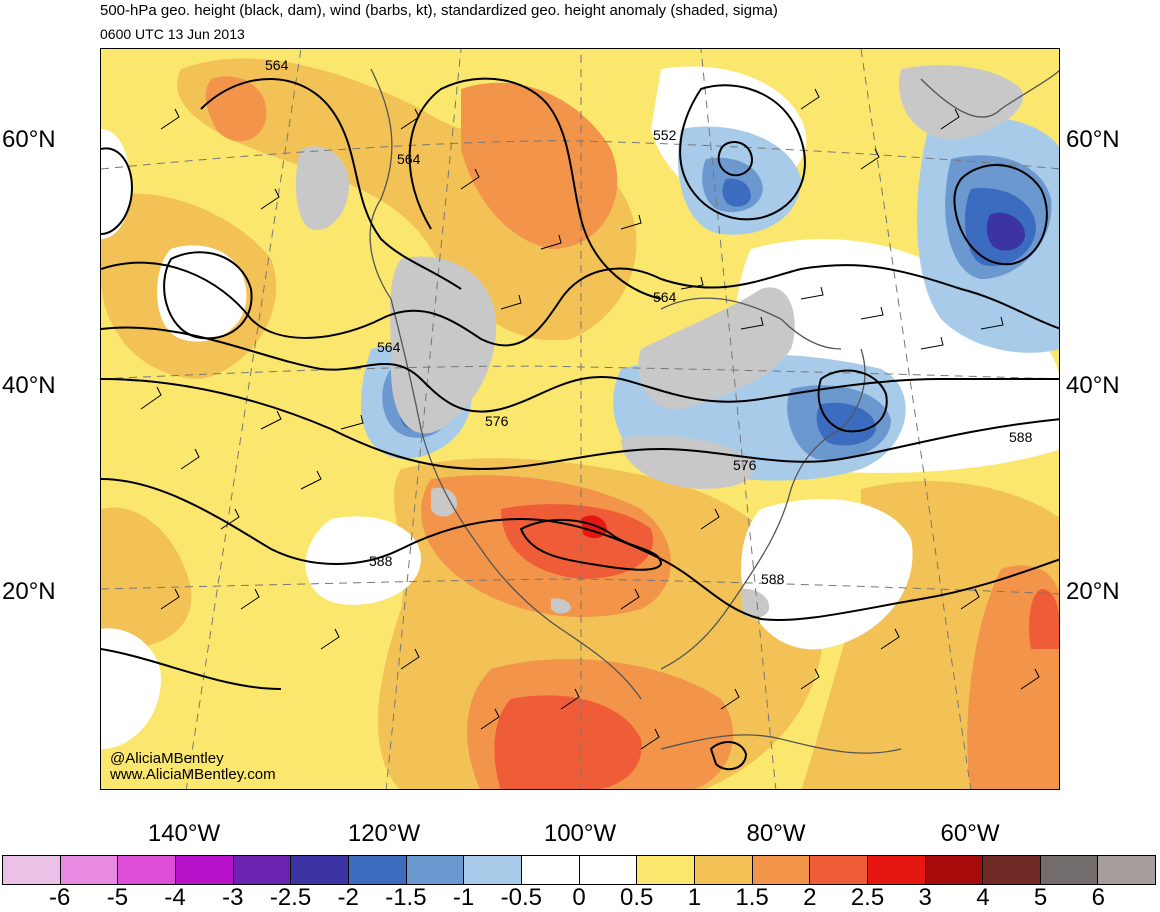 The image size is (1160, 912). What do you see at coordinates (193, 774) in the screenshot?
I see `credit-website: www.AliciaMBentley.com` at bounding box center [193, 774].